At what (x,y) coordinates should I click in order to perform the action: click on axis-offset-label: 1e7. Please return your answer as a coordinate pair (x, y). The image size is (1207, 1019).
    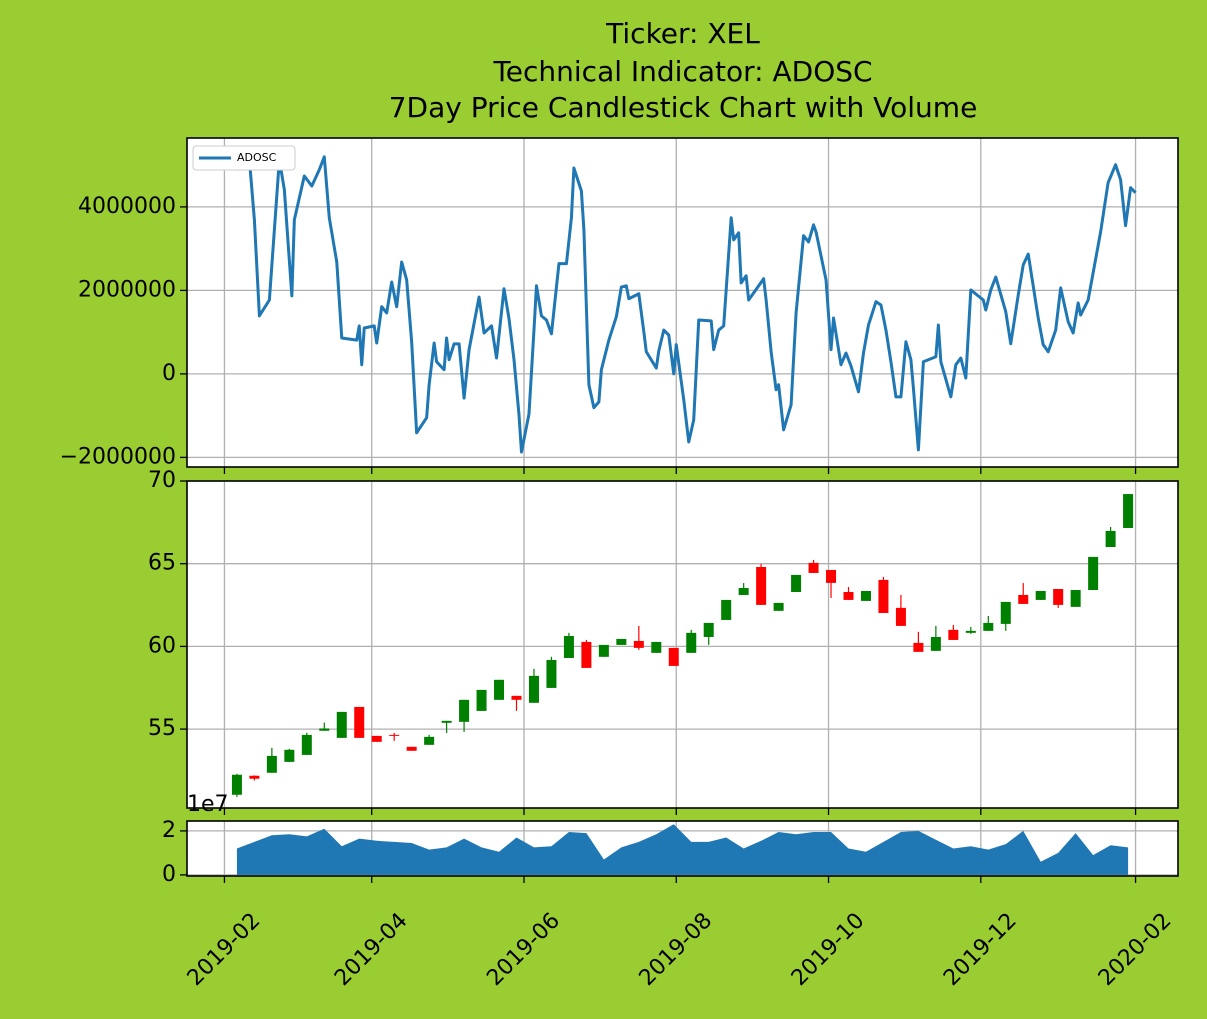
    Looking at the image, I should click on (208, 804).